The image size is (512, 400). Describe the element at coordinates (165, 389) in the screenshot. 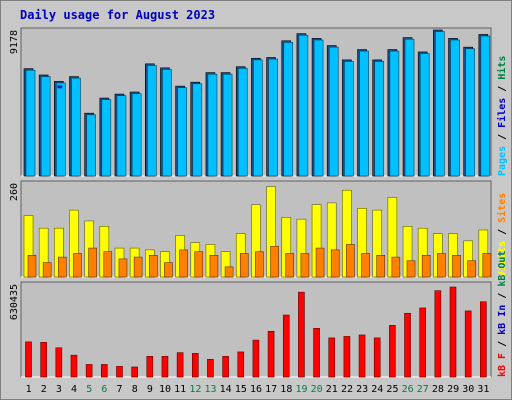

I see `x-tick-label-day-10: 10` at that location.